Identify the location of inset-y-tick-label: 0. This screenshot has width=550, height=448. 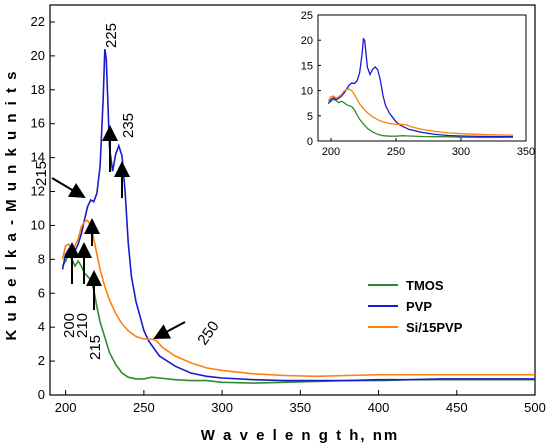
(310, 142).